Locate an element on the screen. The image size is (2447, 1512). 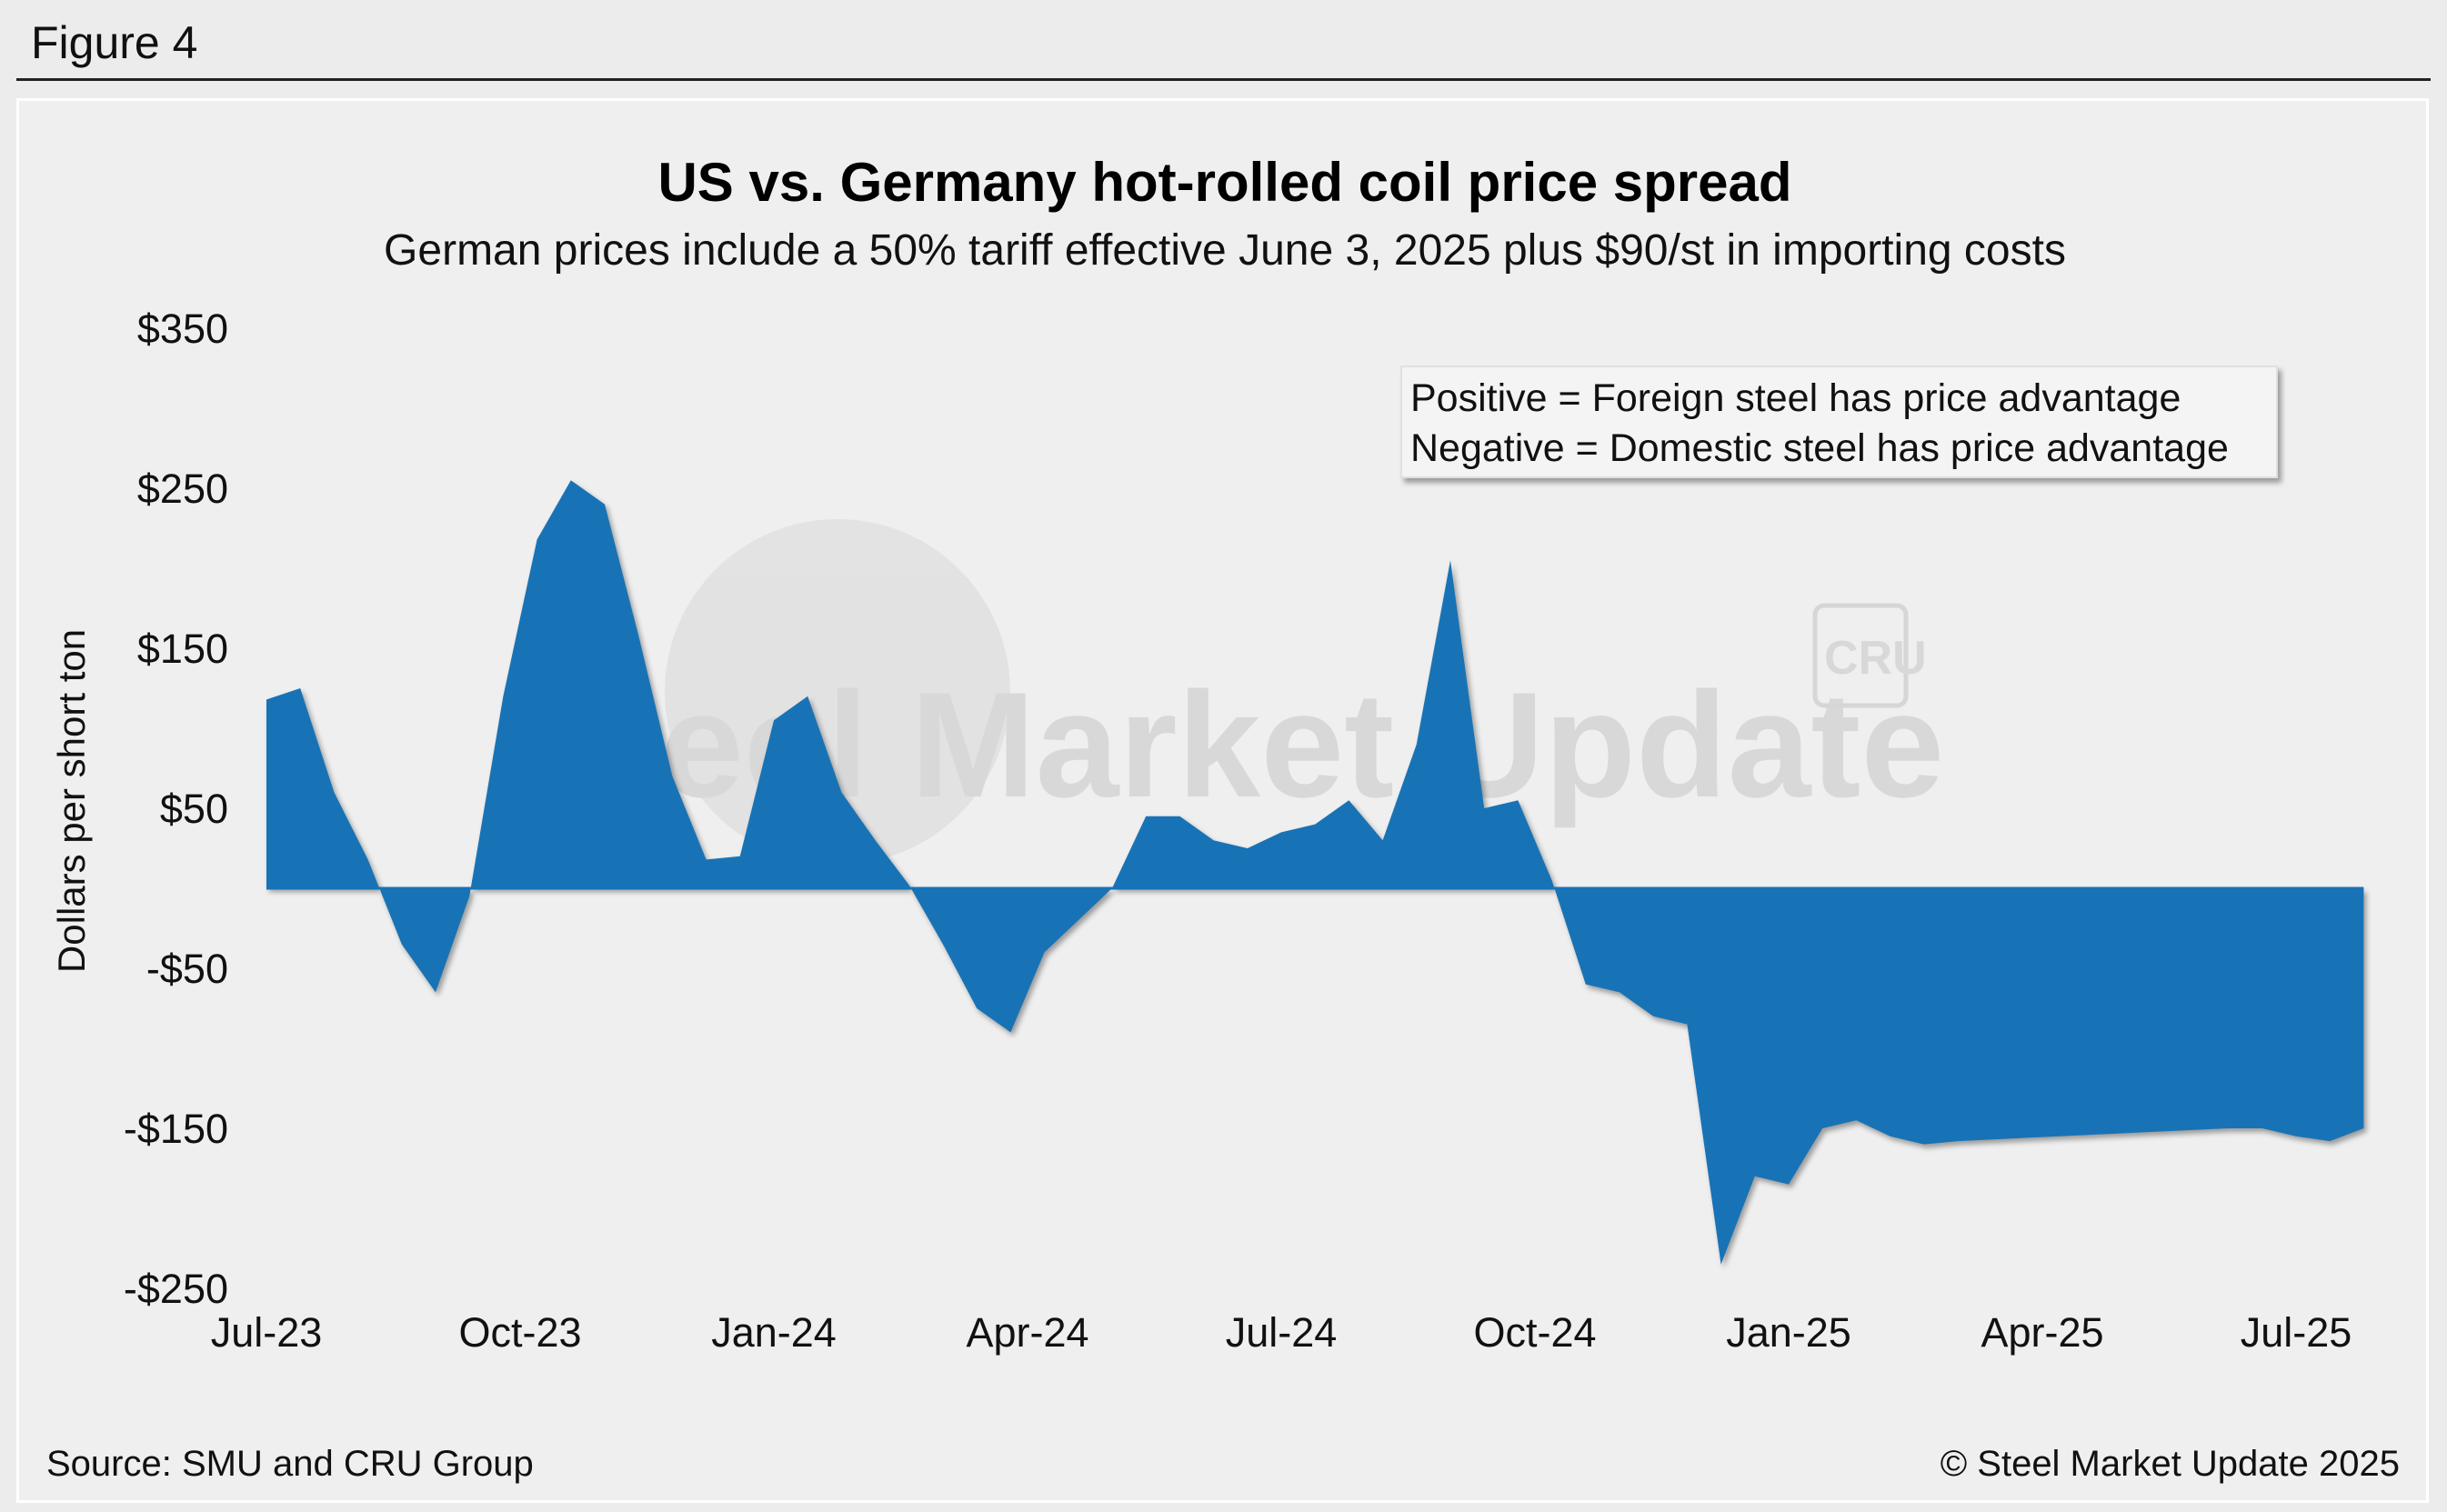
watermark: Steel Market Update CRU is located at coordinates (1227, 692).